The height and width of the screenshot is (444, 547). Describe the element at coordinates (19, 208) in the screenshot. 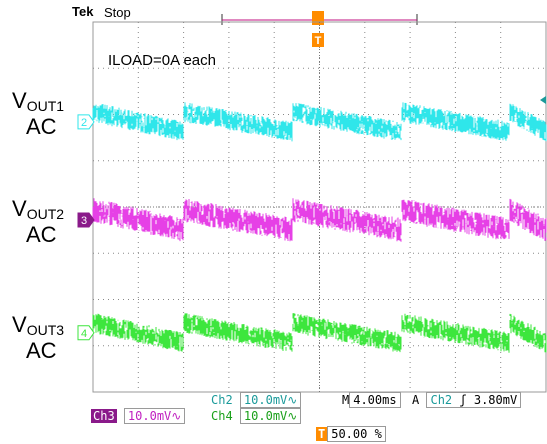

I see `vout2-main: V` at that location.